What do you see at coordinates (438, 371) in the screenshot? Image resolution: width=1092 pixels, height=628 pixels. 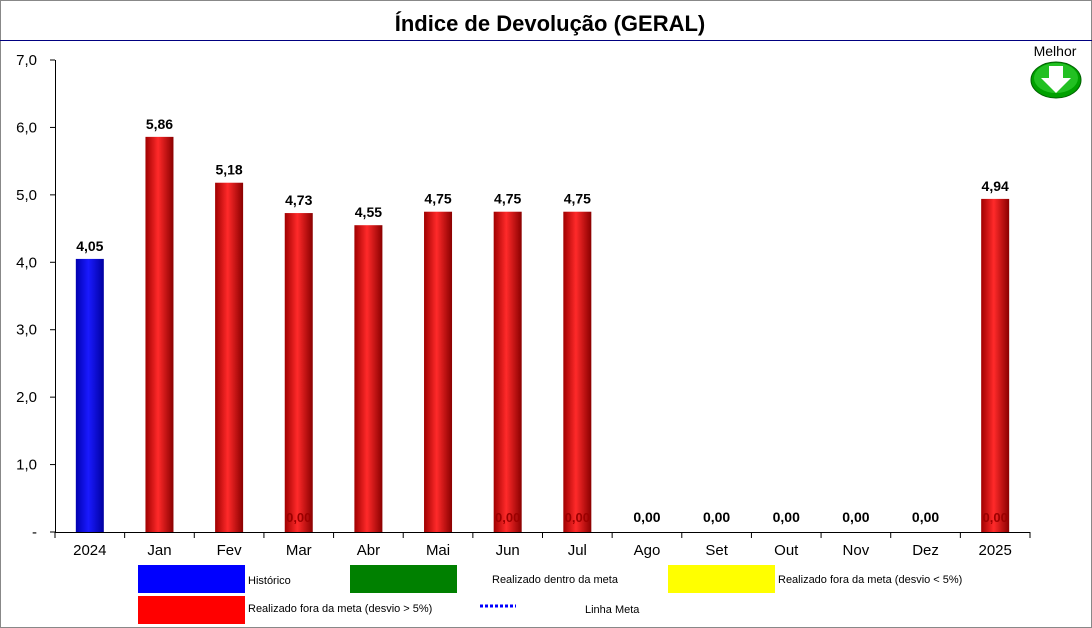 I see `bar-mai` at bounding box center [438, 371].